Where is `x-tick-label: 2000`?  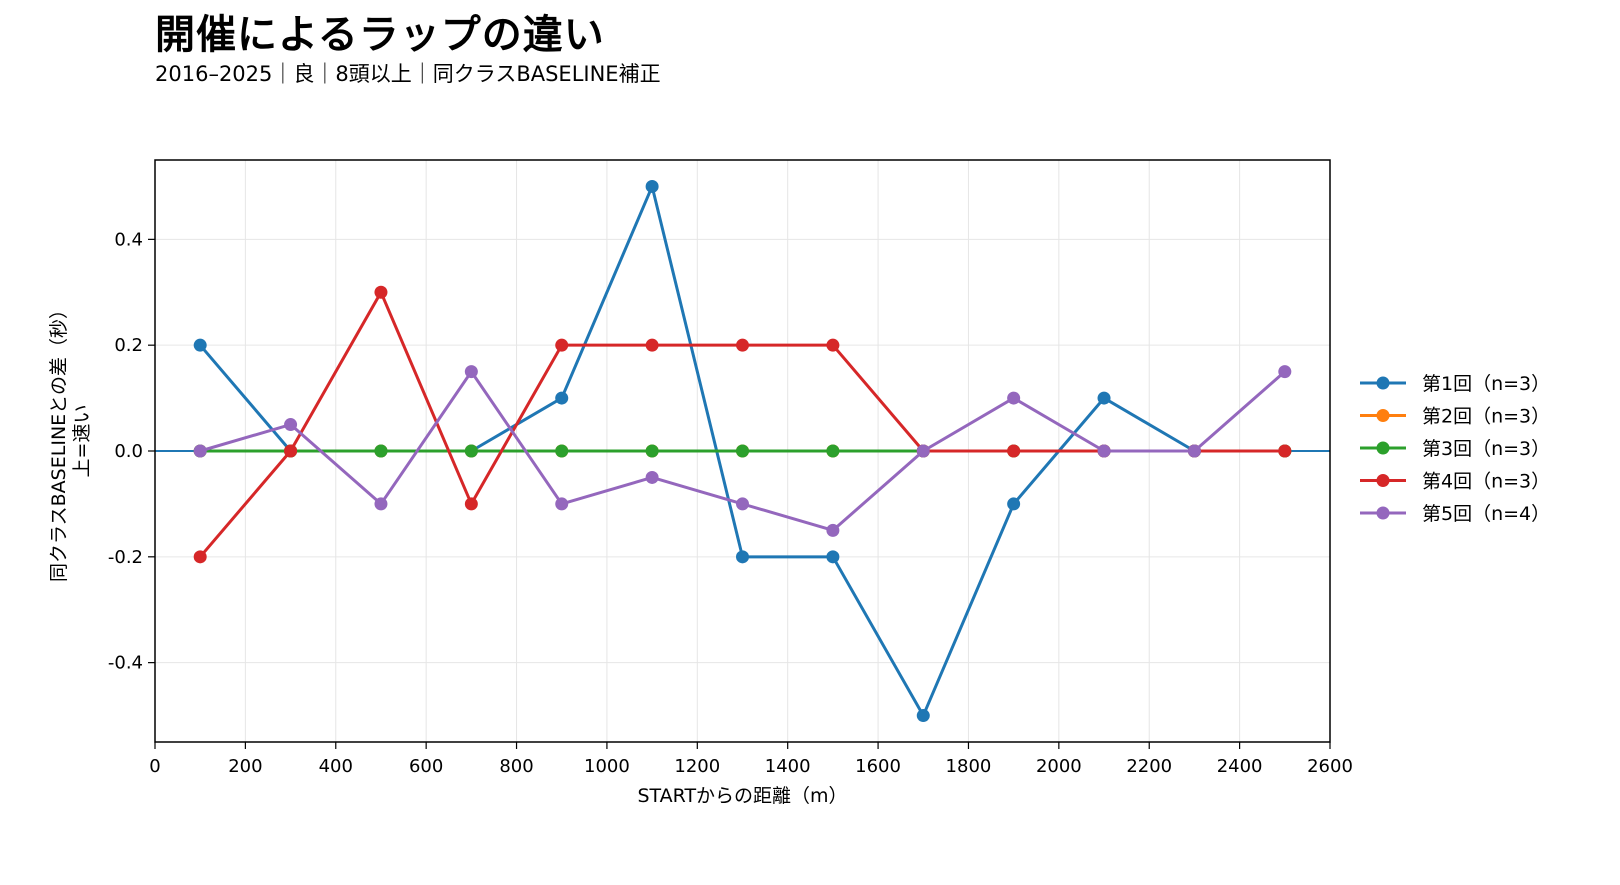
x-tick-label: 2000 is located at coordinates (1059, 766).